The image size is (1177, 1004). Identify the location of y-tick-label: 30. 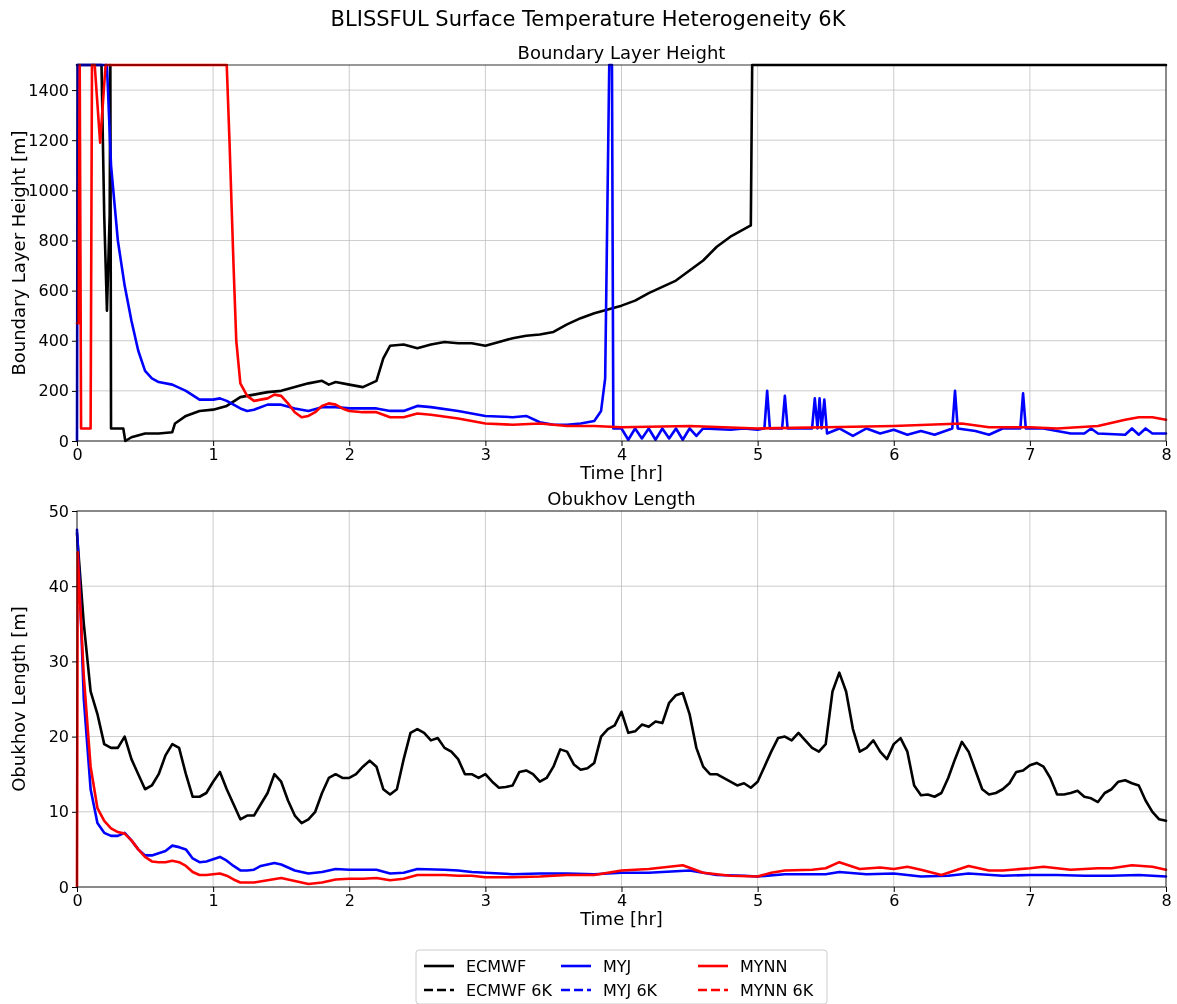
(58, 662).